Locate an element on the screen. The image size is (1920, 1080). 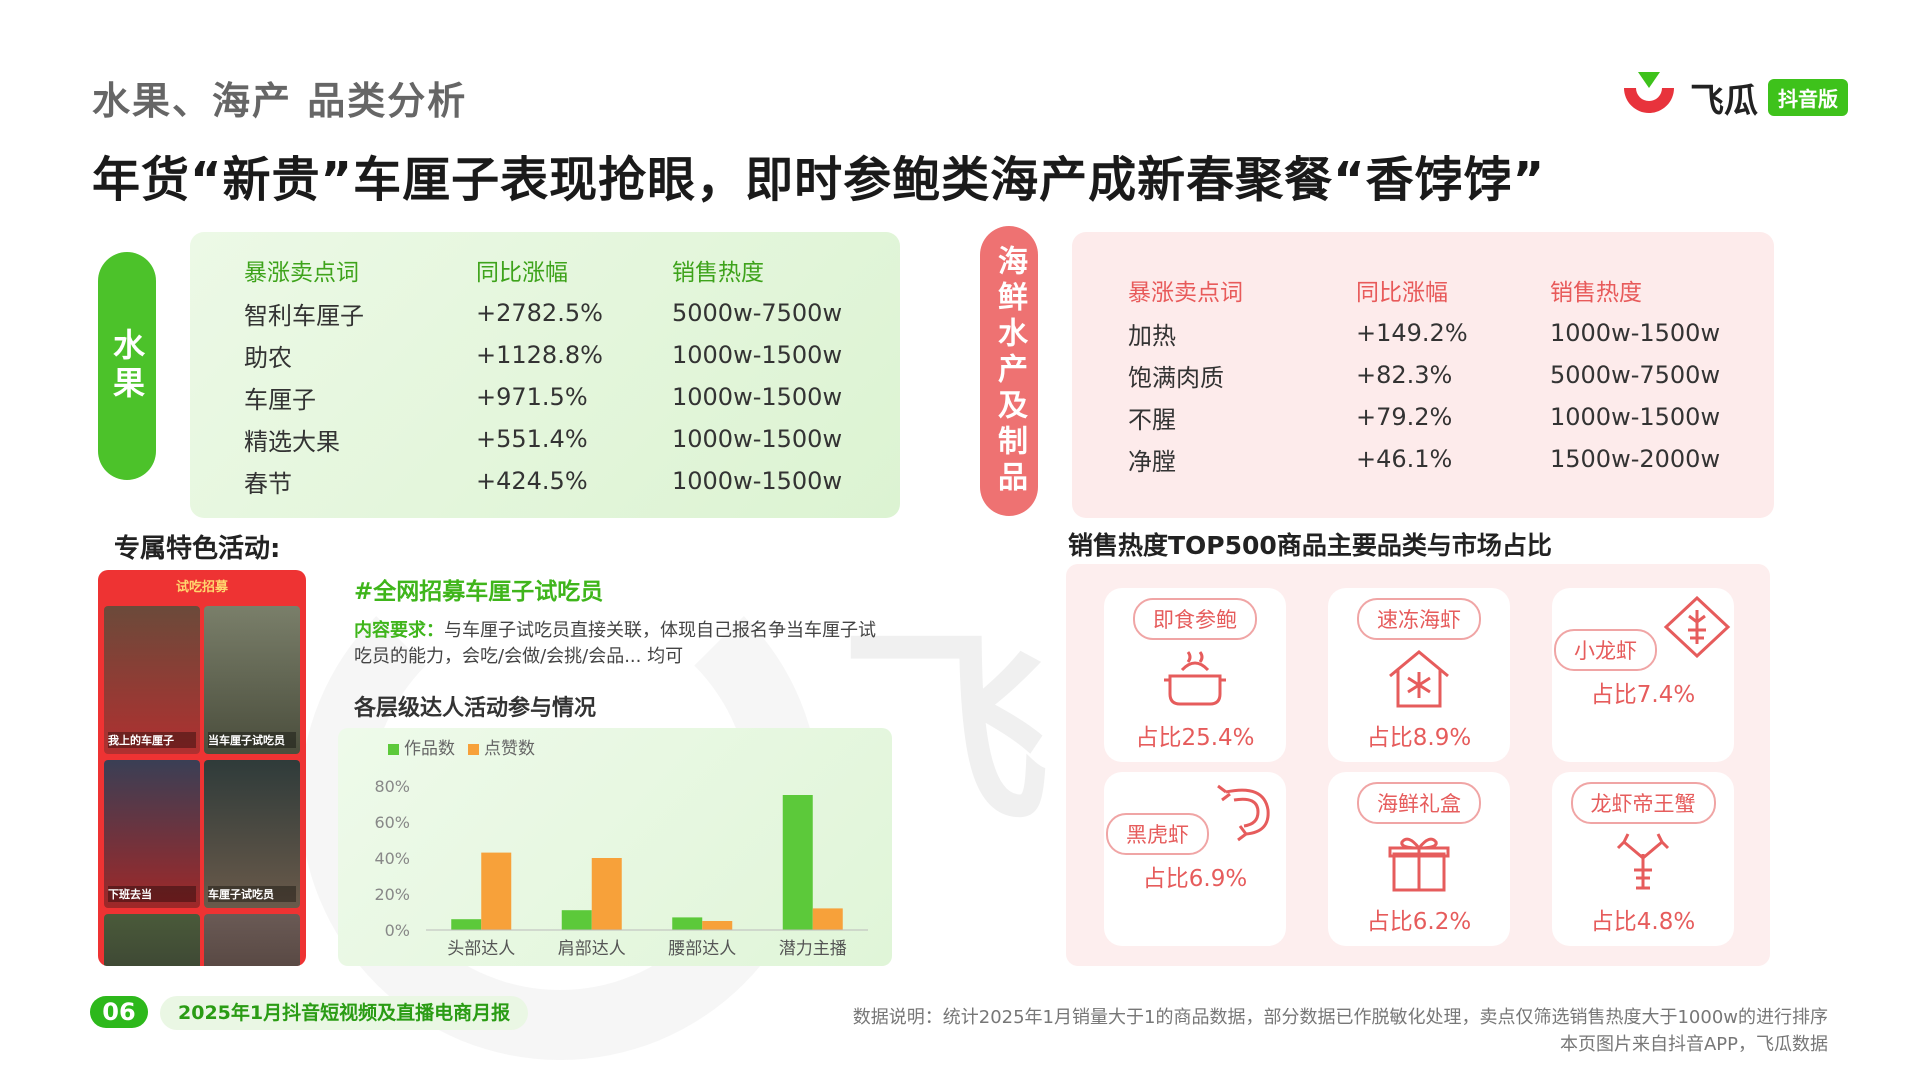
x-tick-label: 肩部达人 is located at coordinates (592, 949).